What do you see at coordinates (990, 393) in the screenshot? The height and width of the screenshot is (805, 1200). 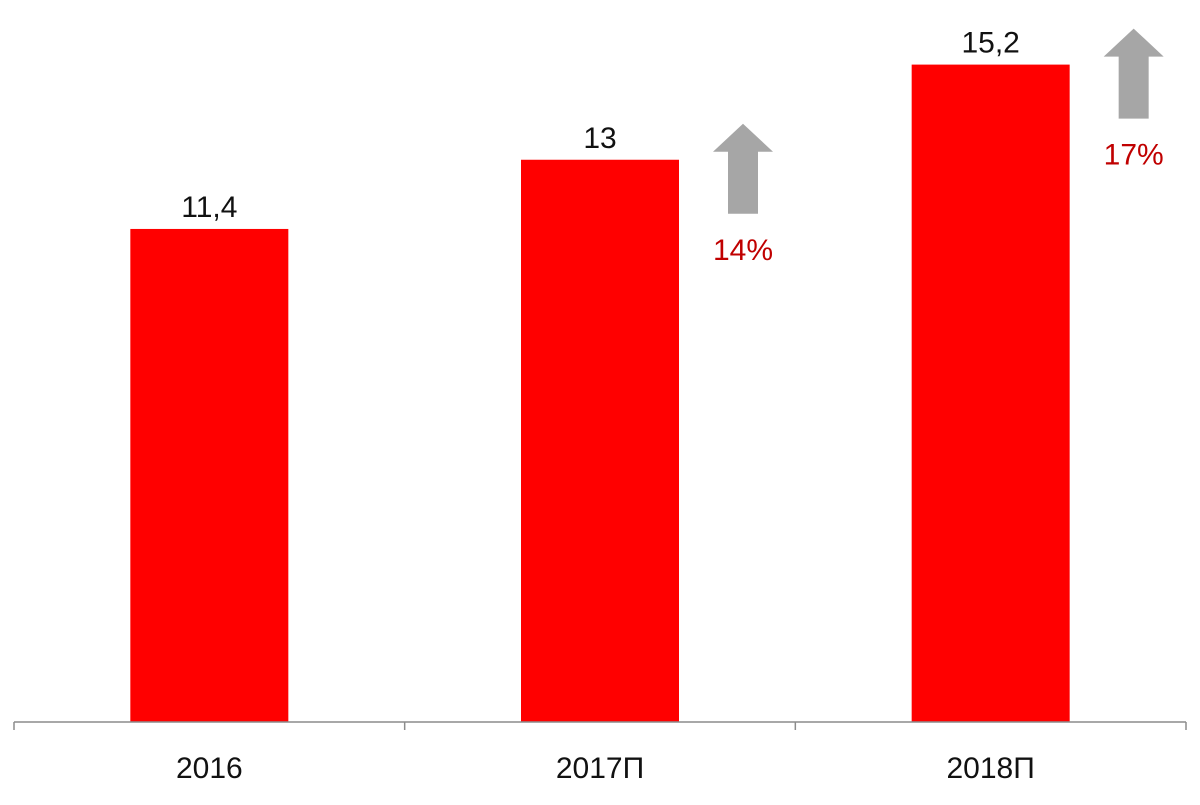 I see `bar-2018П` at bounding box center [990, 393].